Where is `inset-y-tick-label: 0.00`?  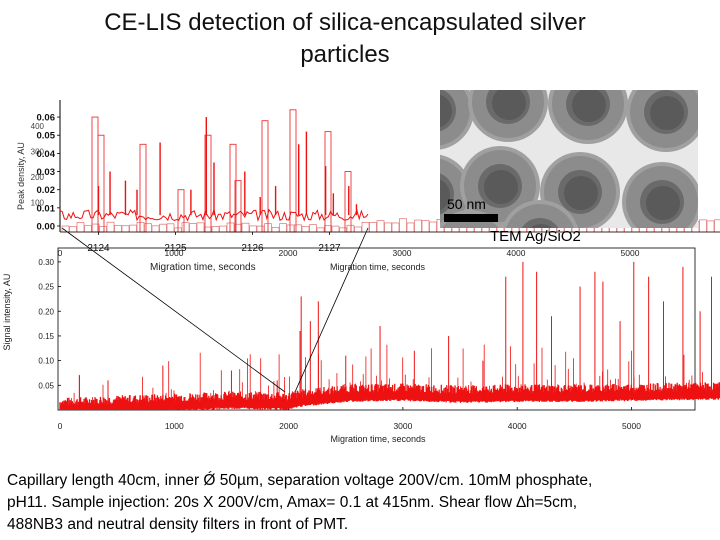
inset-y-tick-label: 0.00 is located at coordinates (46, 227).